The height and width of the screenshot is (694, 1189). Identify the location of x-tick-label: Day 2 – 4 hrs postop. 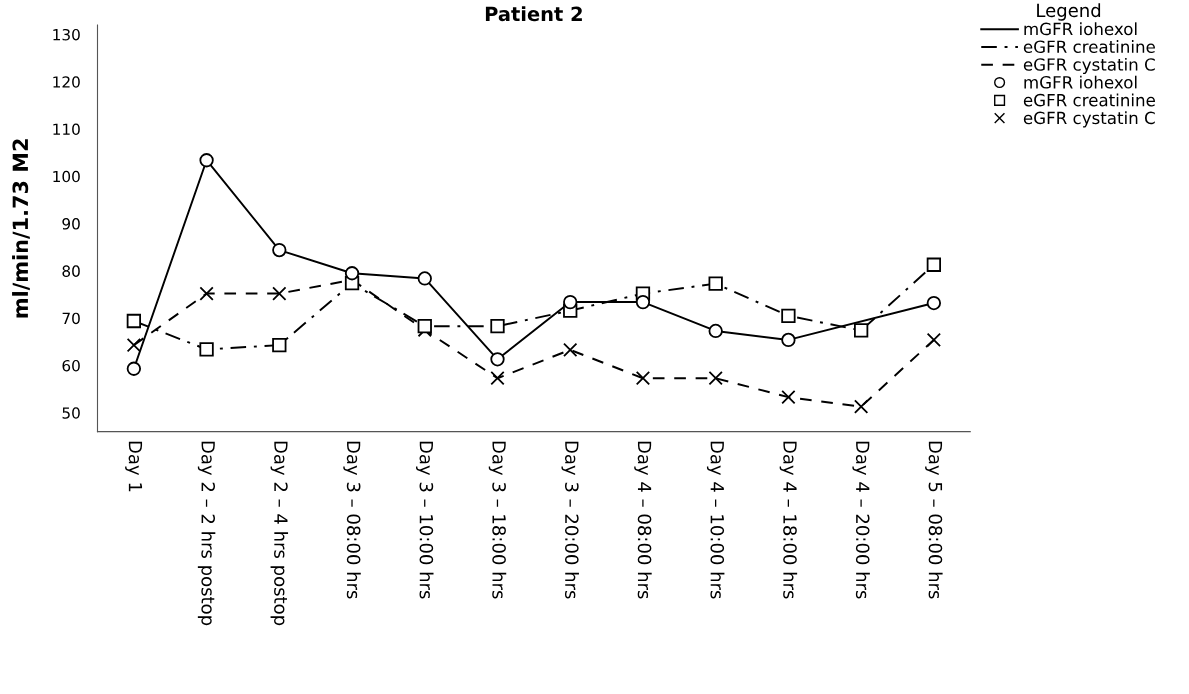
(279, 533).